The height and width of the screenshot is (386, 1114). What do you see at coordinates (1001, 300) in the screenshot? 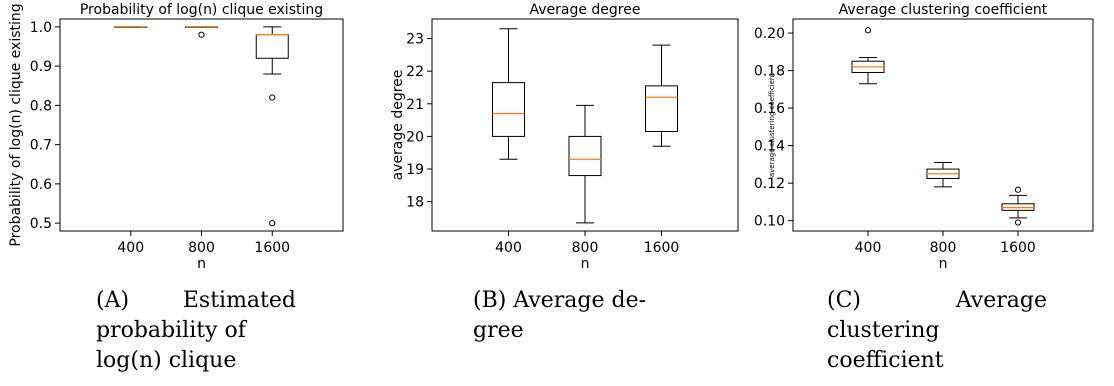
I see `caption-c-line-1: Average` at bounding box center [1001, 300].